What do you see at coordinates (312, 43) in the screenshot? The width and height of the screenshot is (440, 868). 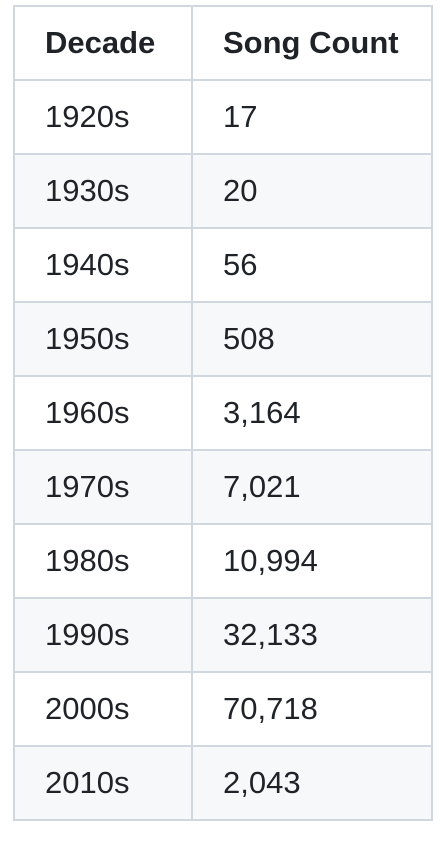 I see `header-song-count: Song Count` at bounding box center [312, 43].